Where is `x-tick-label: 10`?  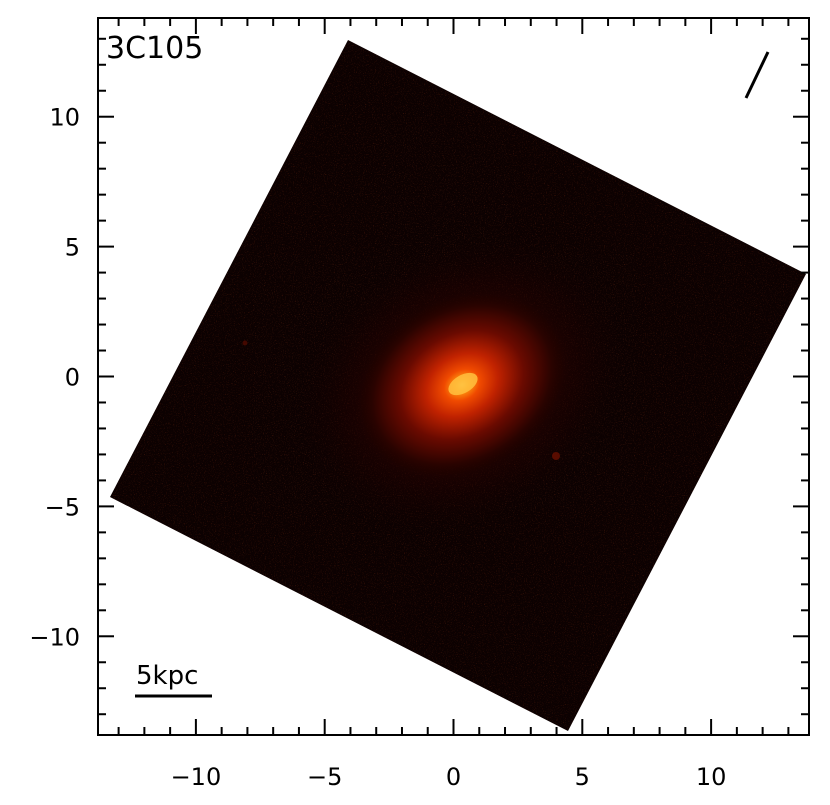 x-tick-label: 10 is located at coordinates (711, 777).